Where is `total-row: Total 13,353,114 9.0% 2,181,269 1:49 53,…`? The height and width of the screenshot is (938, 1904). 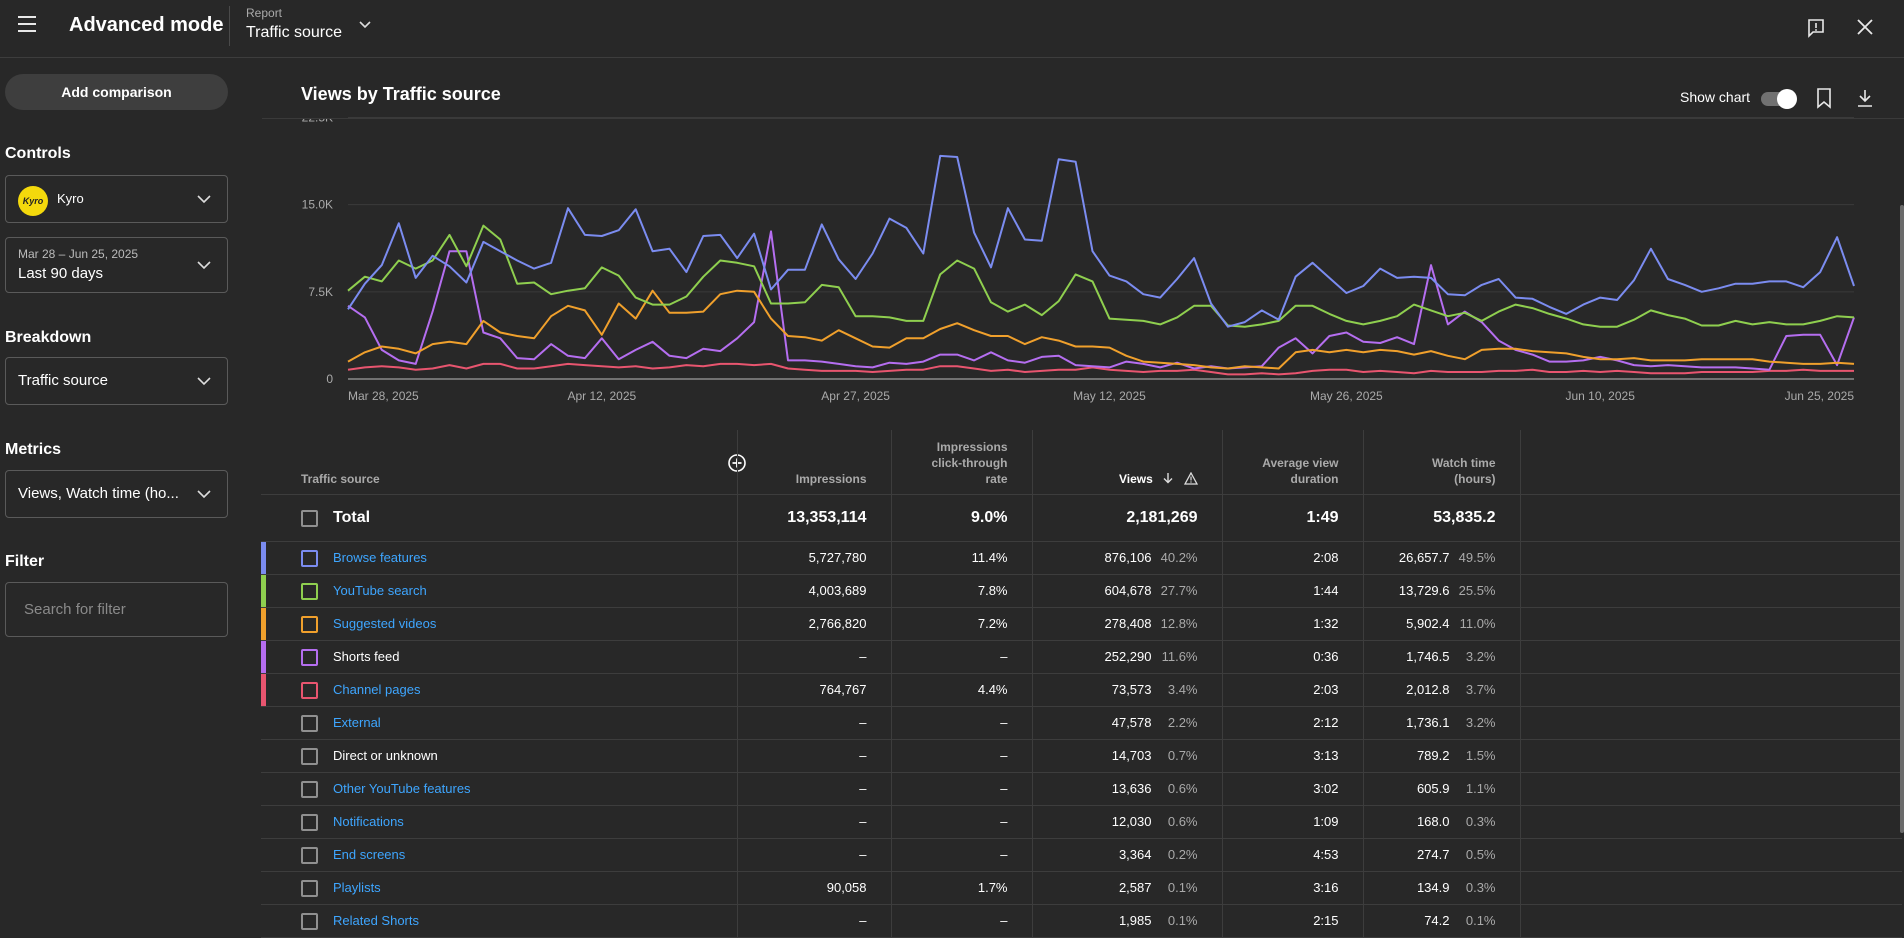
total-row: Total 13,353,114 9.0% 2,181,269 1:49 53,… is located at coordinates (1081, 517).